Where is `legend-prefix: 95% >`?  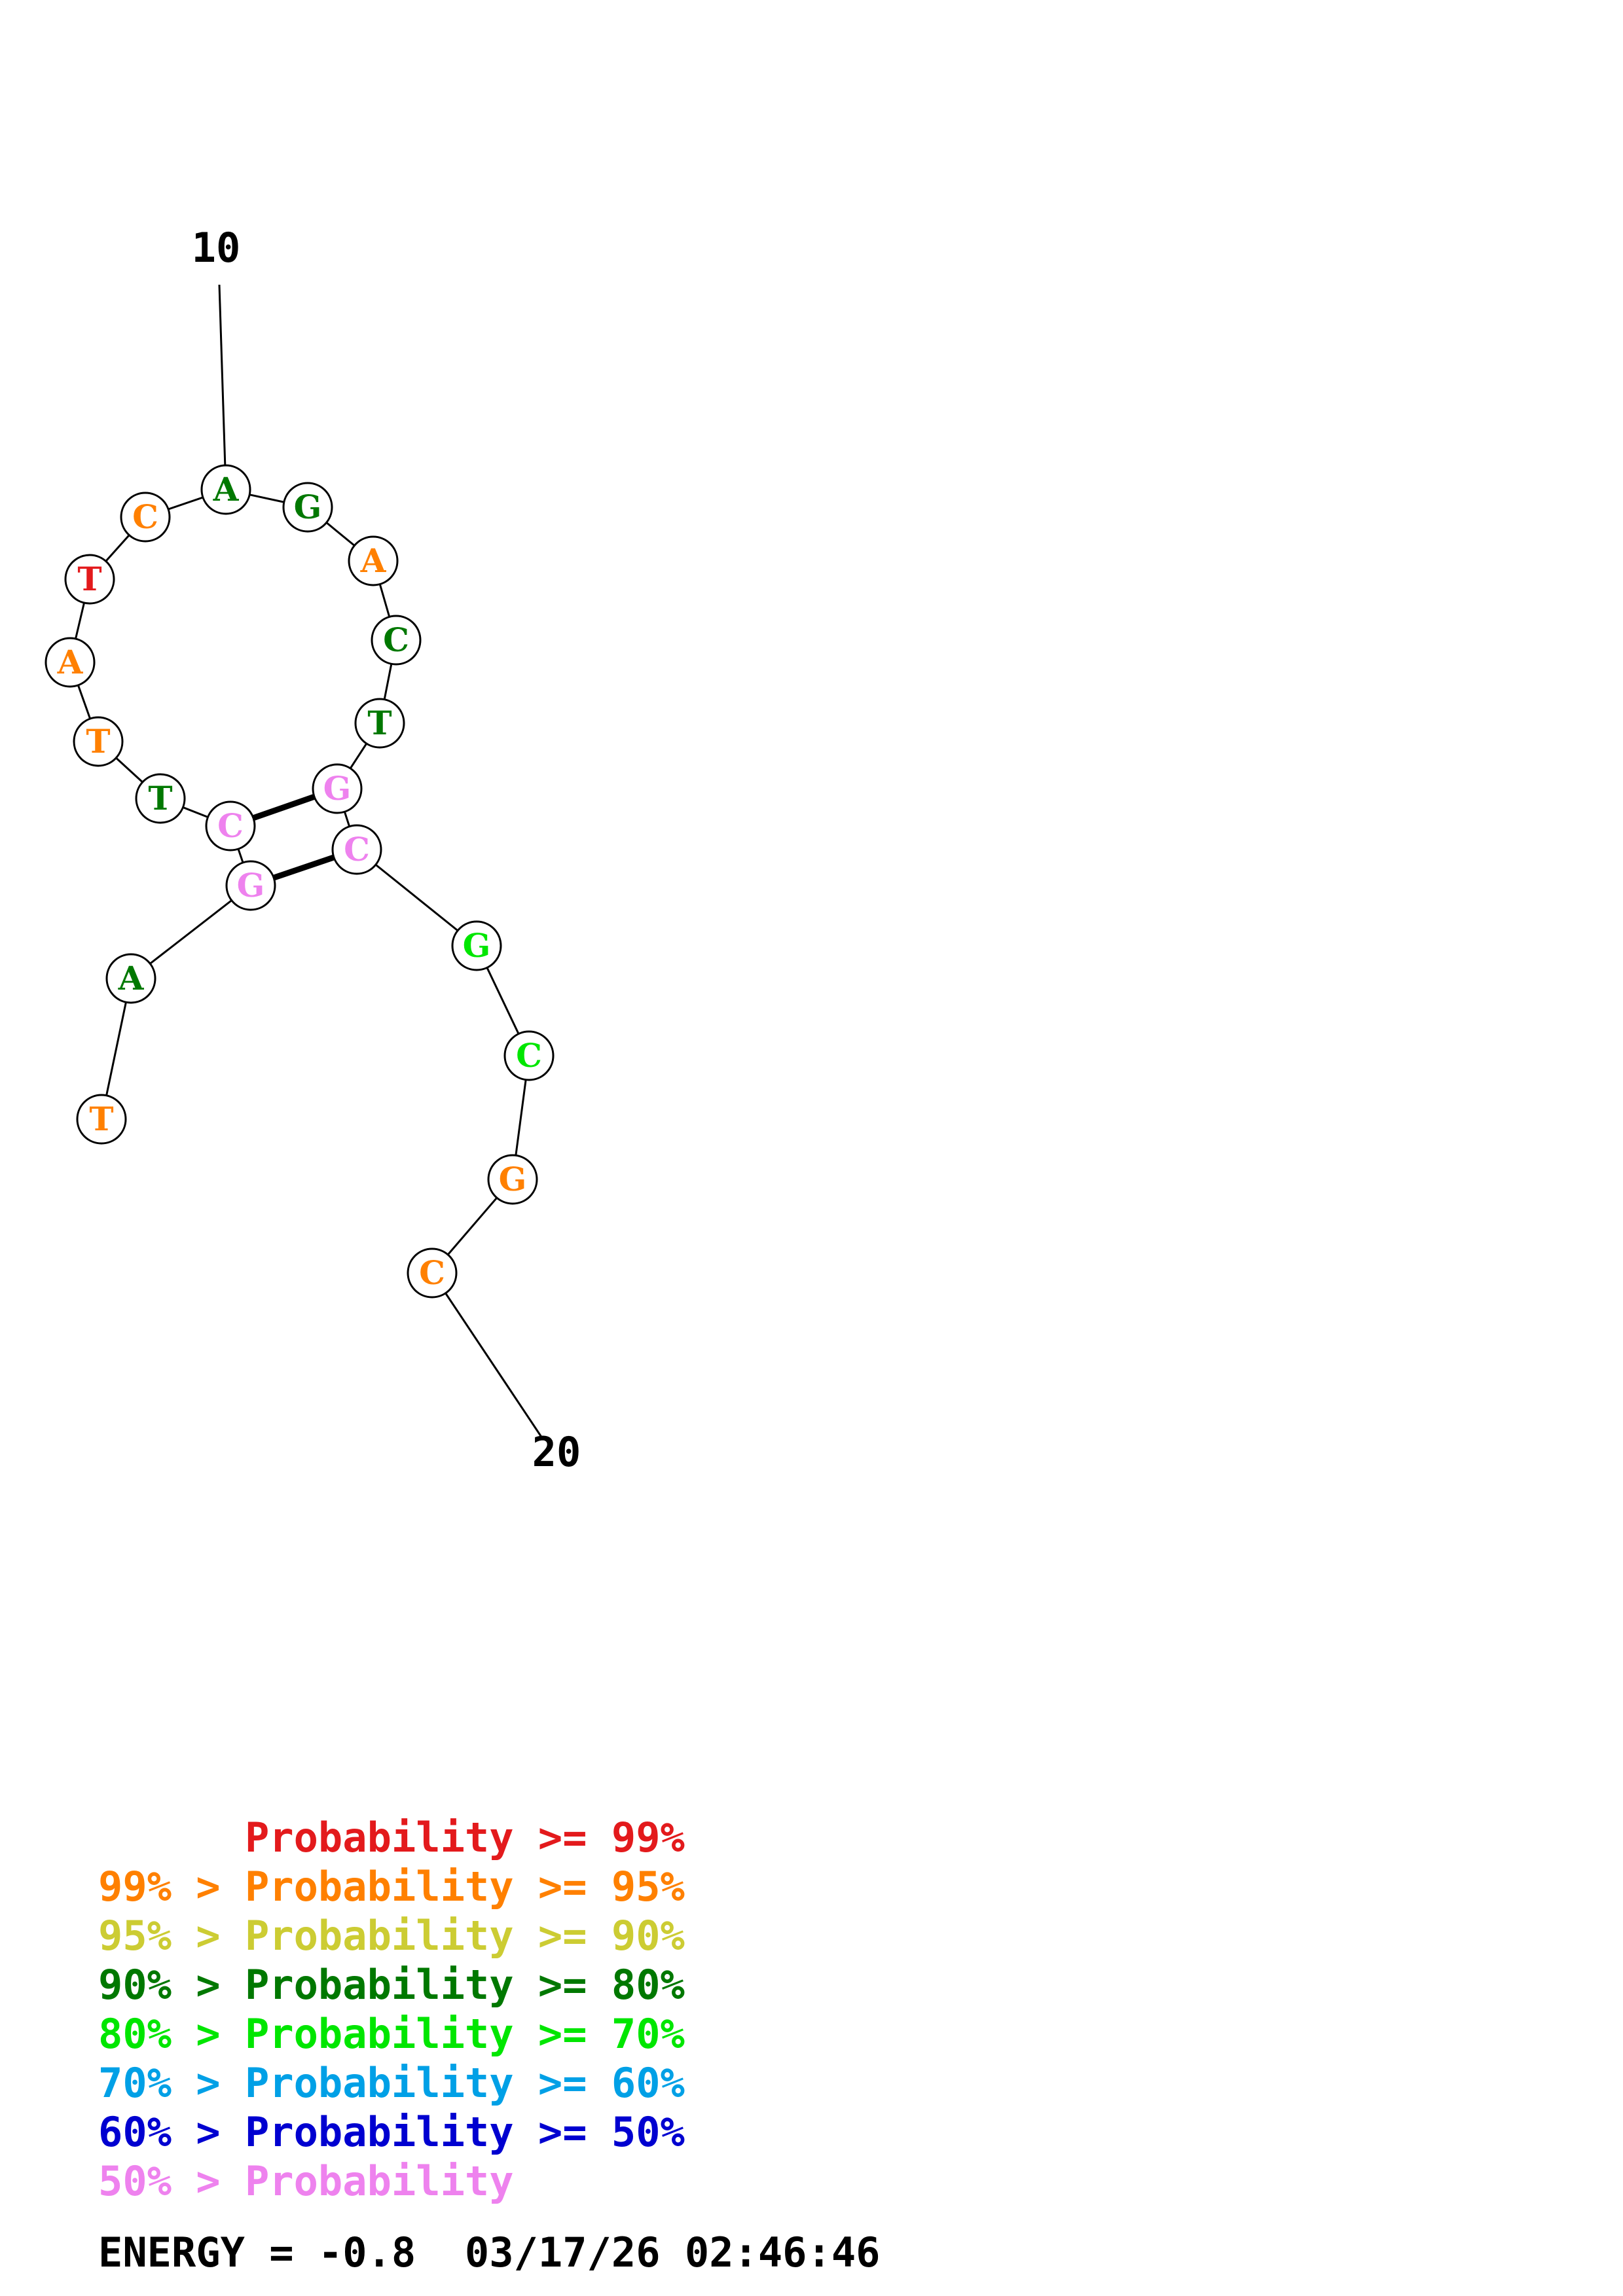
legend-prefix: 95% > is located at coordinates (159, 1936).